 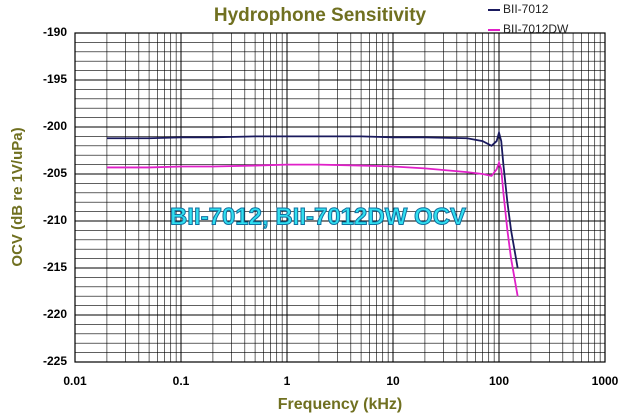 I want to click on y-tick-label: -205, so click(x=55, y=173).